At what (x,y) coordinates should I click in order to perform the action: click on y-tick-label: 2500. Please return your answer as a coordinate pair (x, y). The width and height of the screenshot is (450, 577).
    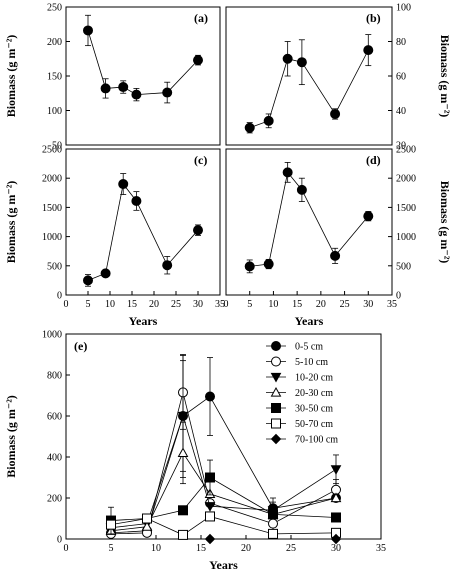
    Looking at the image, I should click on (52, 150).